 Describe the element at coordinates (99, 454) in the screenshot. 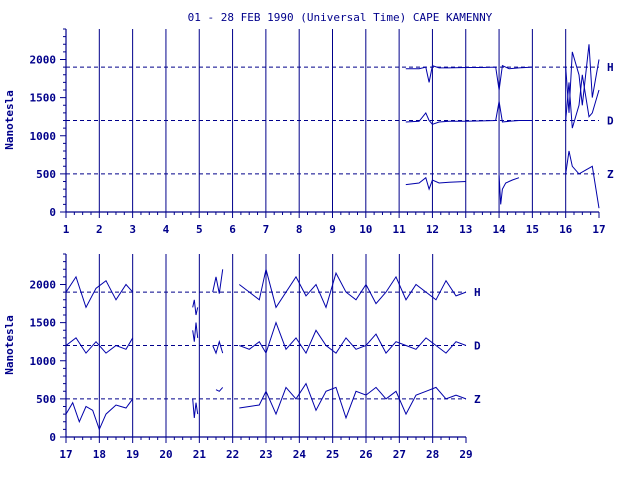

I see `x-tick-label: 18` at that location.